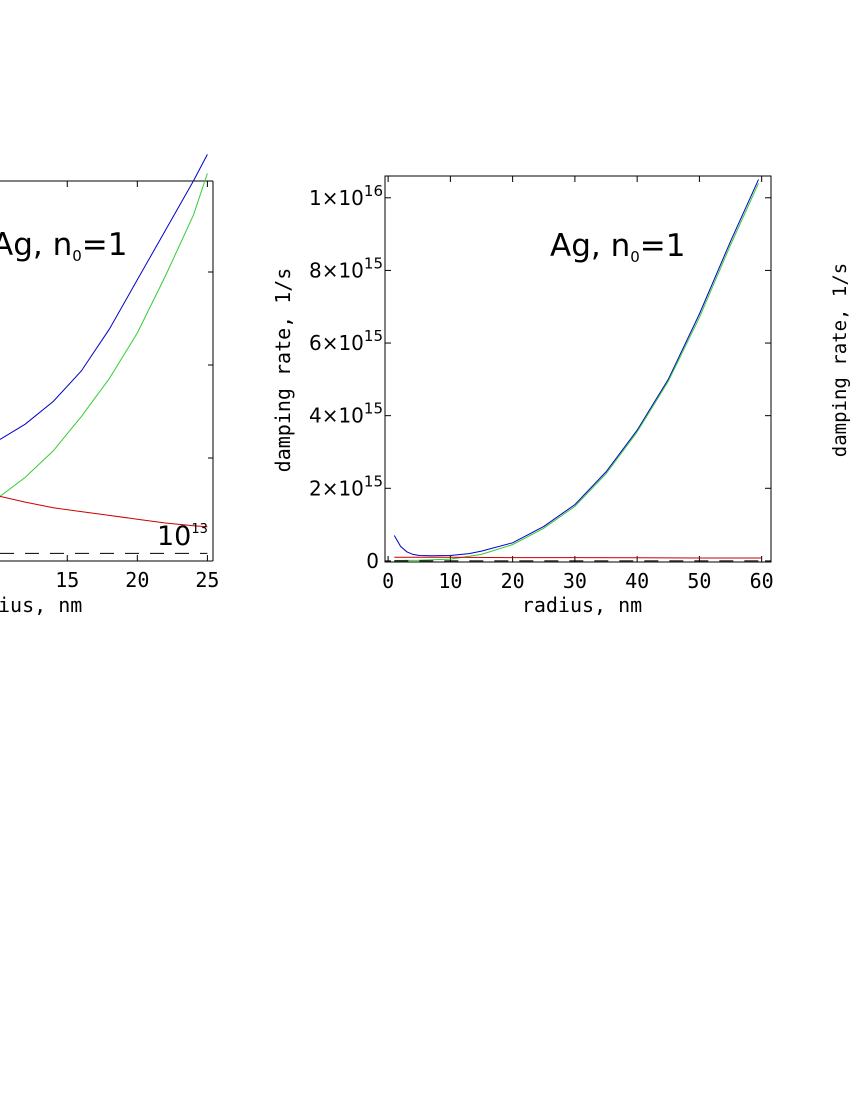 The width and height of the screenshot is (850, 1100). I want to click on center-x-tick-label: 0, so click(388, 581).